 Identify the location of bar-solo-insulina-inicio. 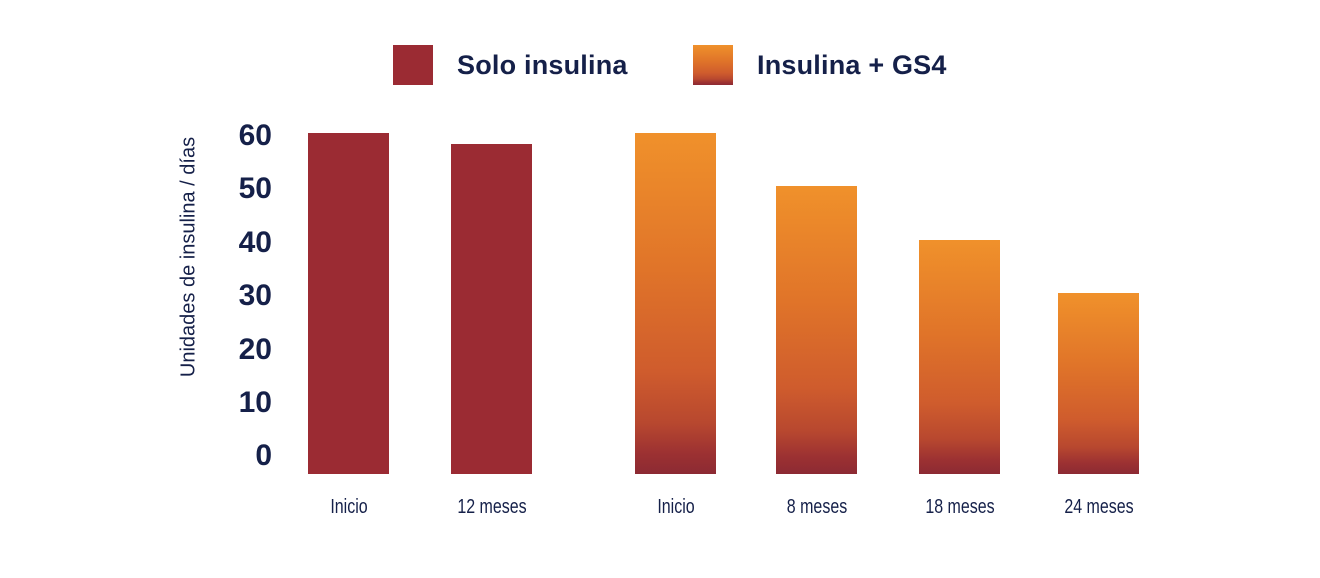
(348, 303).